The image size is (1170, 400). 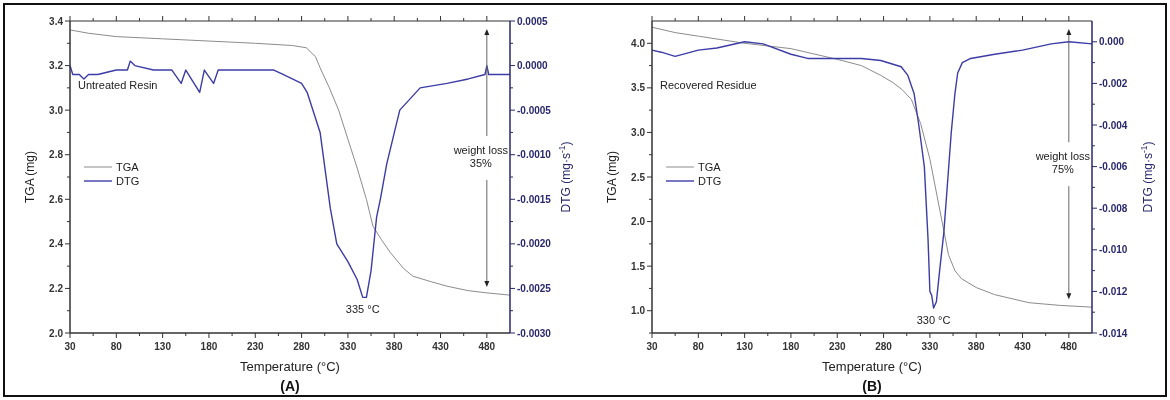 I want to click on y2-tick-label: -0.006, so click(x=1113, y=167).